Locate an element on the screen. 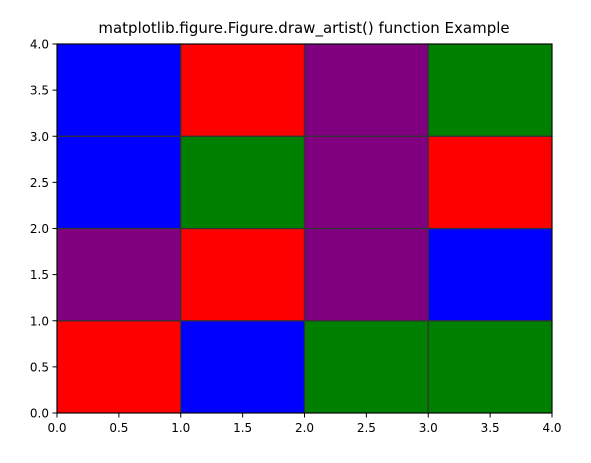 Image resolution: width=591 pixels, height=463 pixels. y-tick-label: 1.5 is located at coordinates (39, 275).